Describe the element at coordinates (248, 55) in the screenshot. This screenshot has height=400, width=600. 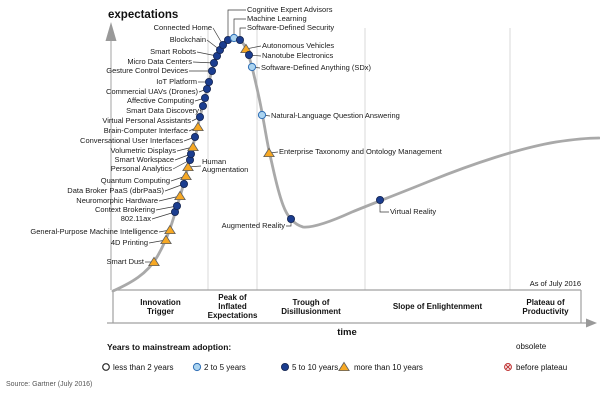
I see `tech-marker-nanotube-electronics` at that location.